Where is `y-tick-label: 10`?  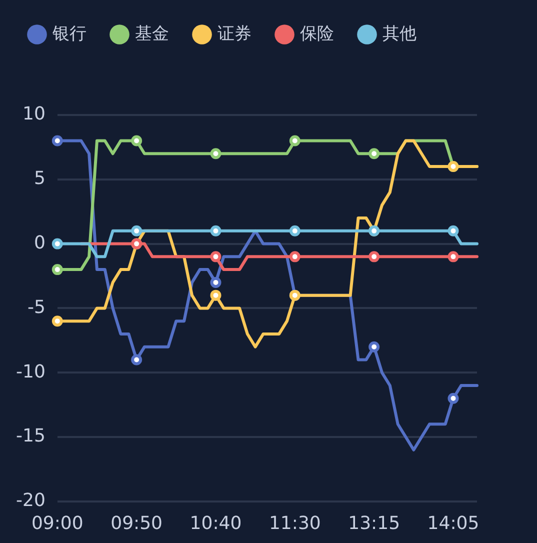 y-tick-label: 10 is located at coordinates (34, 114).